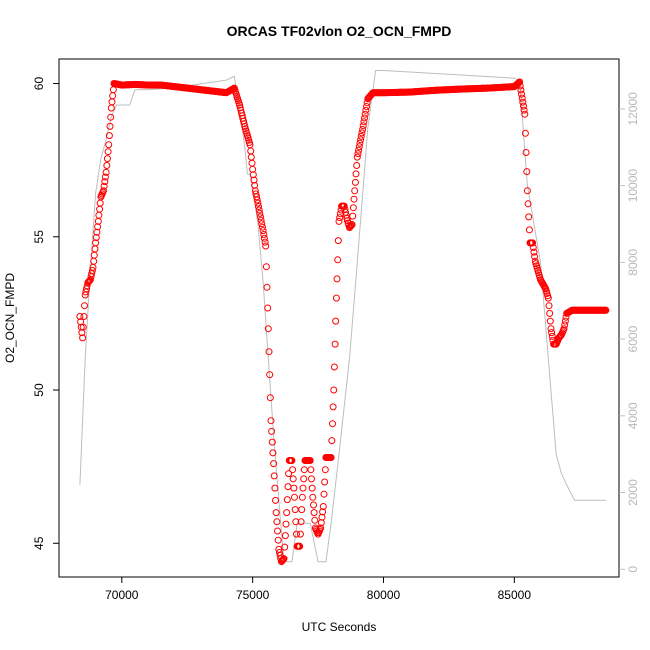  Describe the element at coordinates (339, 627) in the screenshot. I see `x-axis-label: UTC Seconds` at that location.